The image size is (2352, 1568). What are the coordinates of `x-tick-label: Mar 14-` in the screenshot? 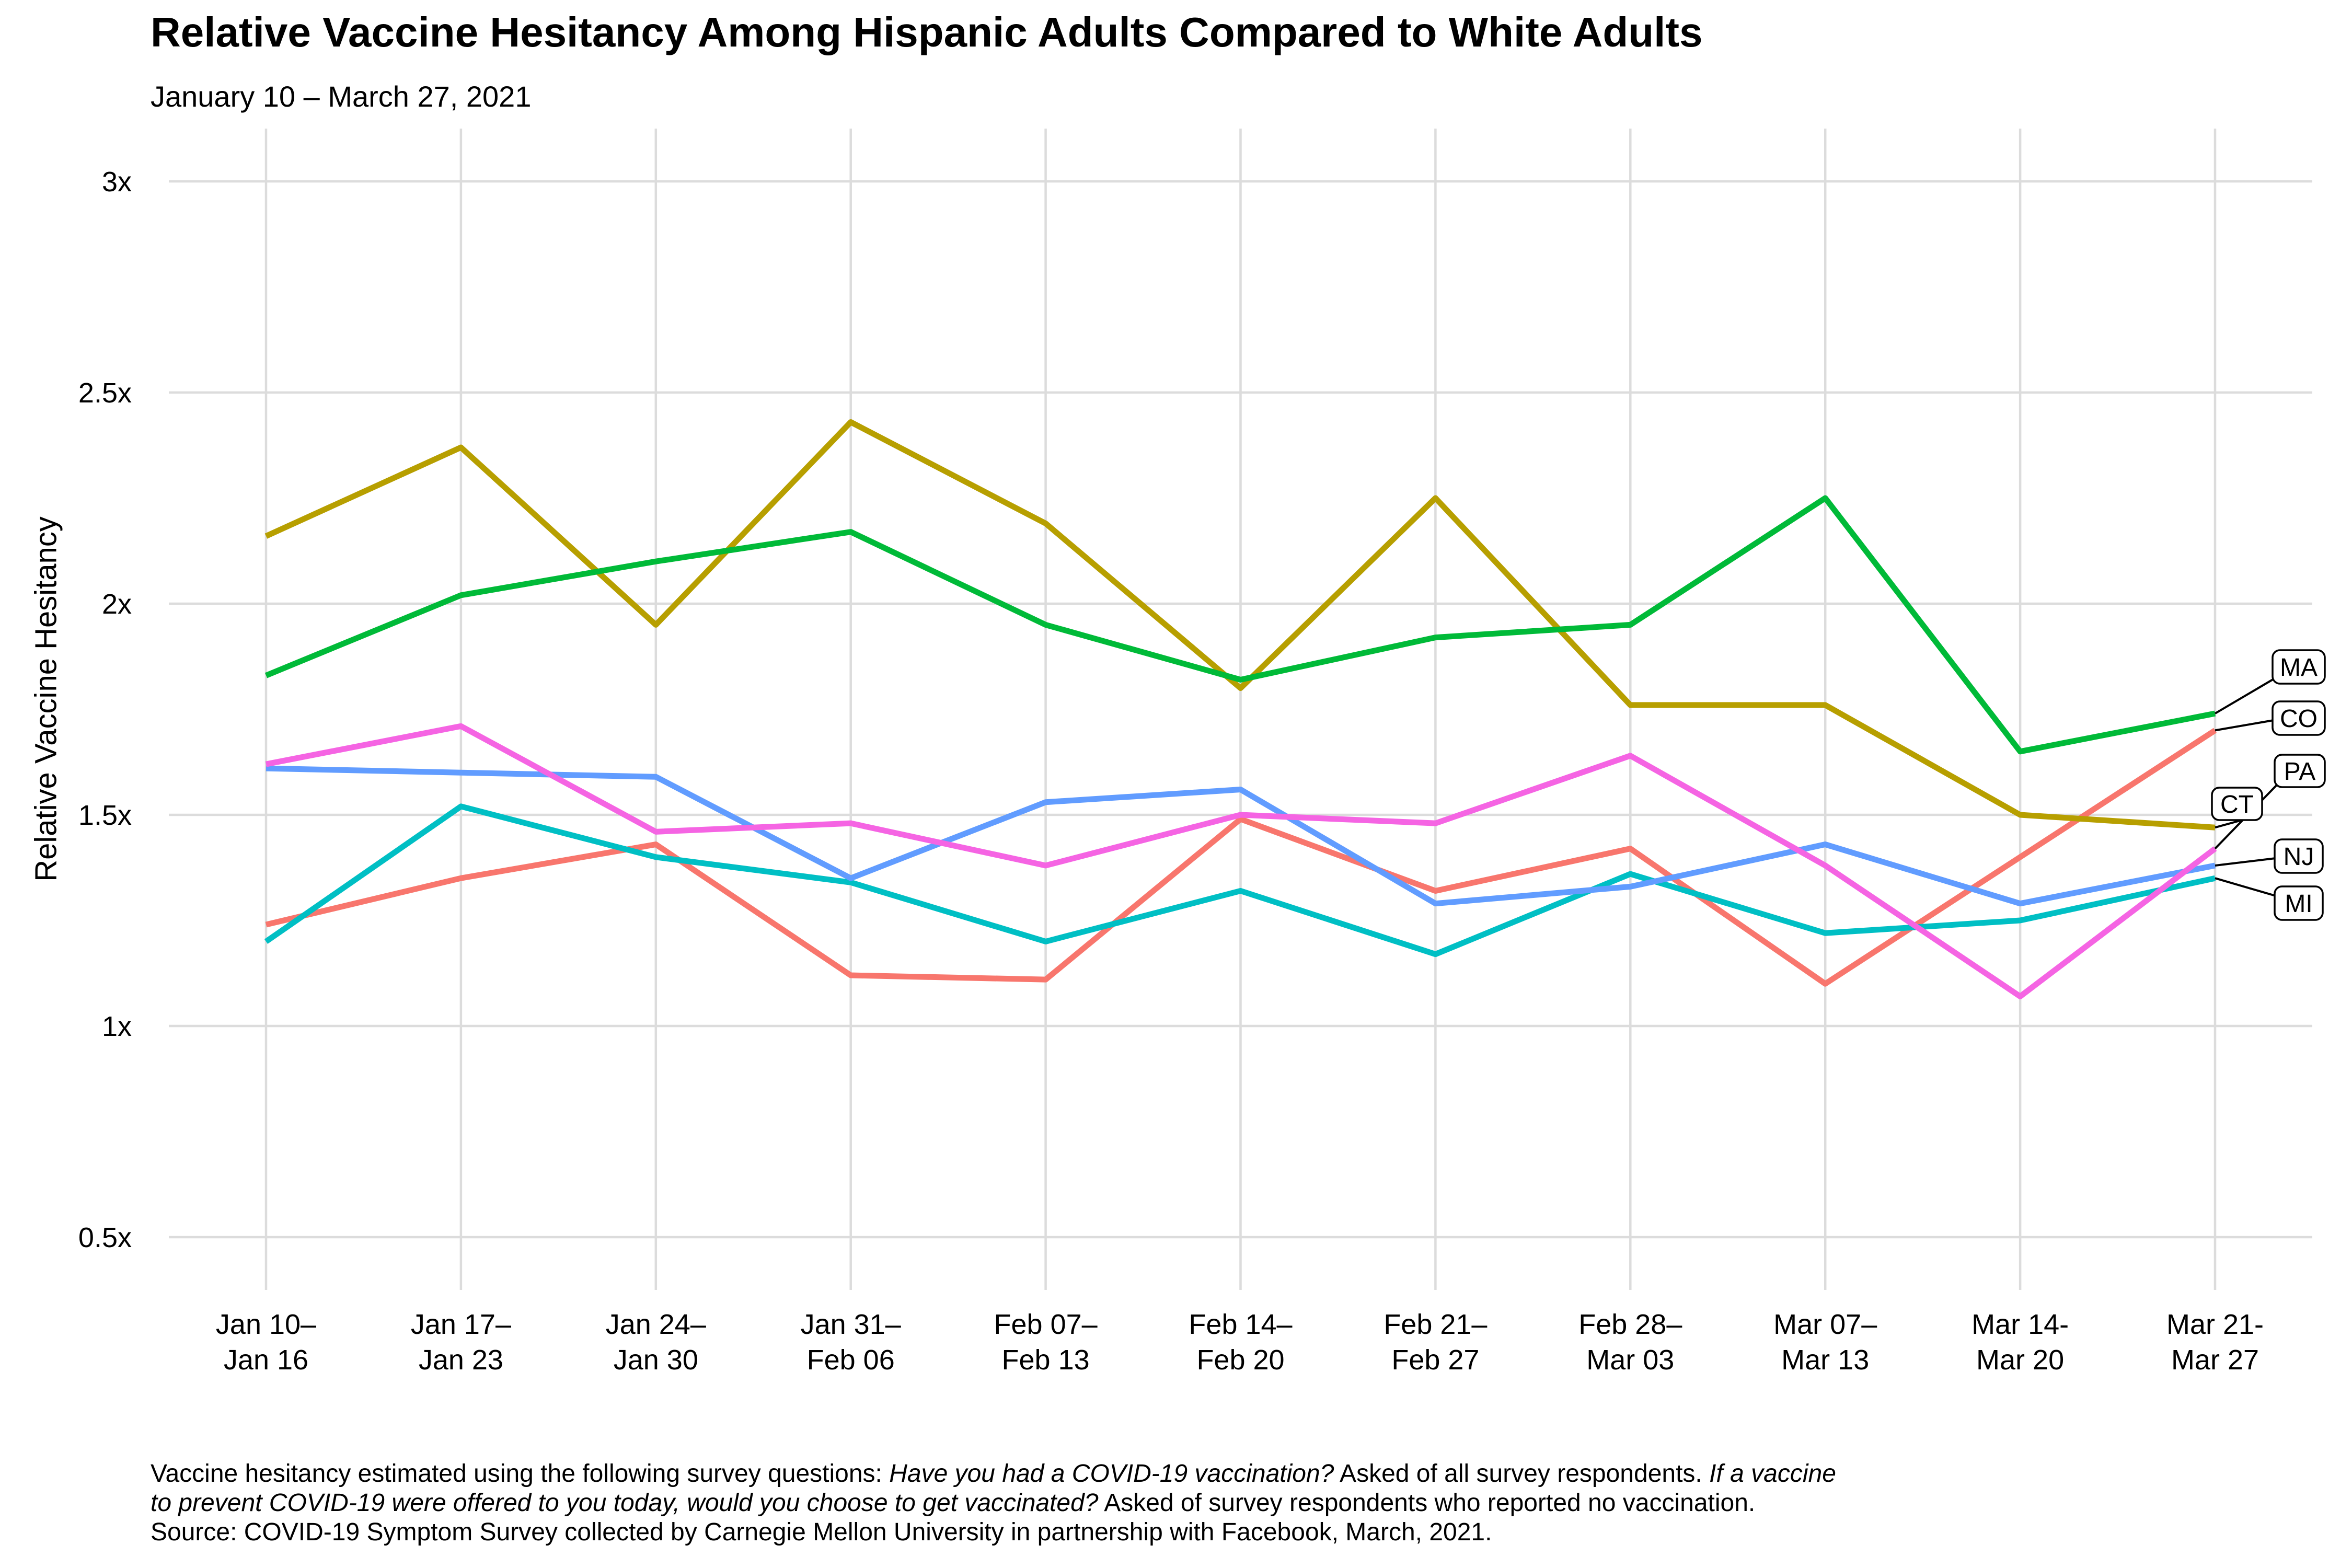 It's located at (2020, 1324).